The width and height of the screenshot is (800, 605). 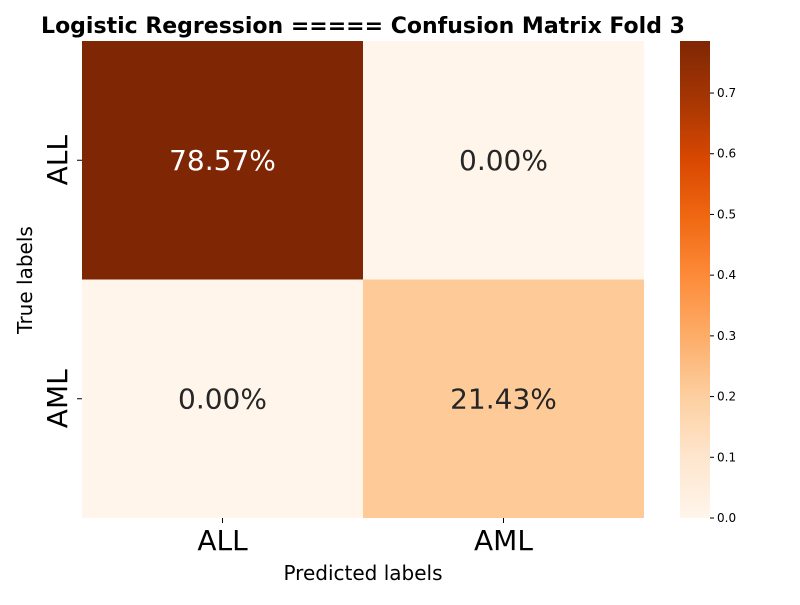 What do you see at coordinates (726, 457) in the screenshot?
I see `colorbar-tick-label: 0.1` at bounding box center [726, 457].